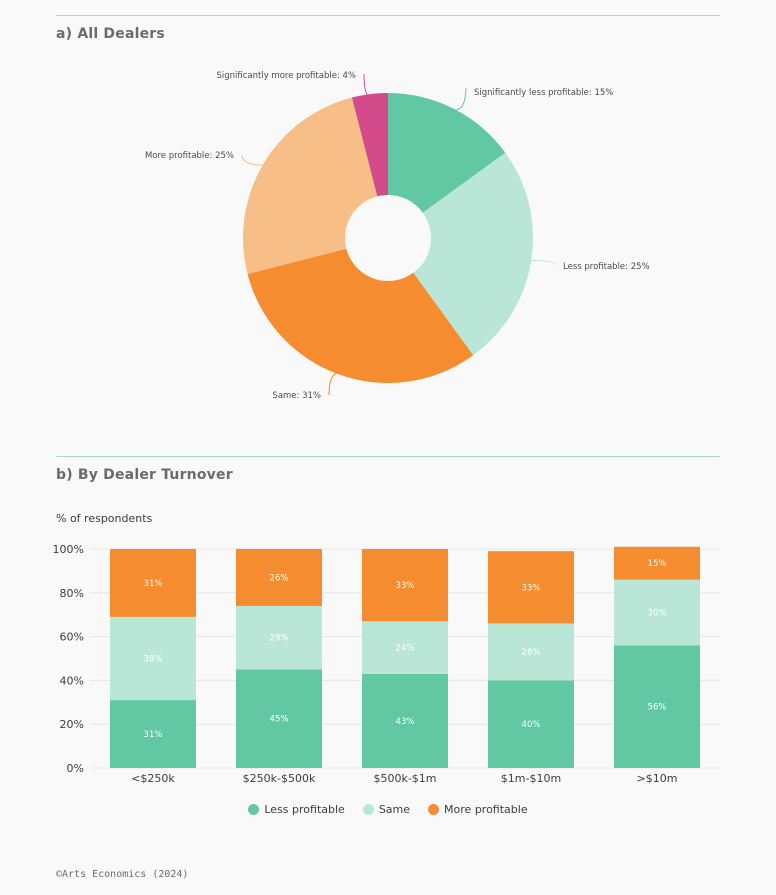 This screenshot has height=895, width=776. I want to click on legend-swatch-same, so click(368, 809).